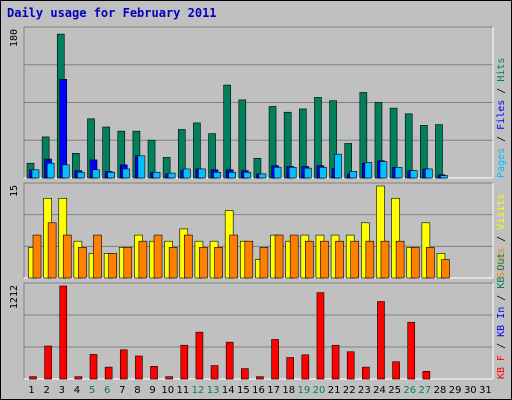  What do you see at coordinates (167, 390) in the screenshot?
I see `day-label-10: 10` at bounding box center [167, 390].